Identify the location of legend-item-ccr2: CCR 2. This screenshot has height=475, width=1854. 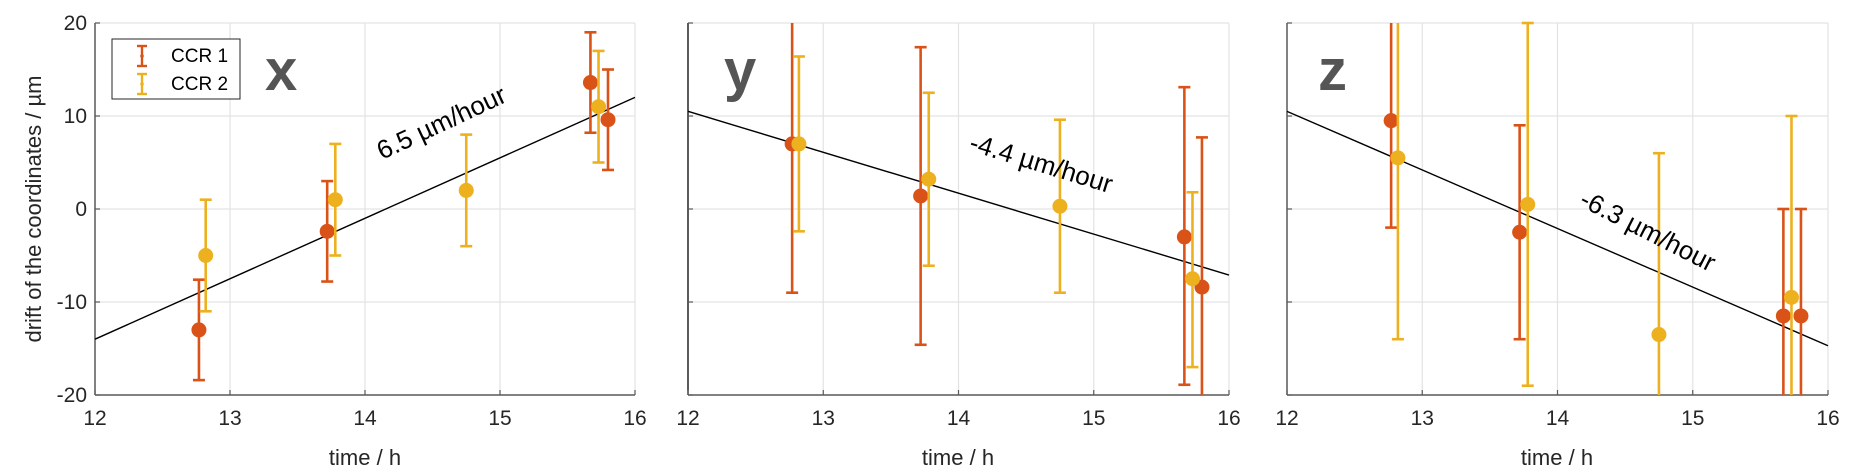
(182, 84).